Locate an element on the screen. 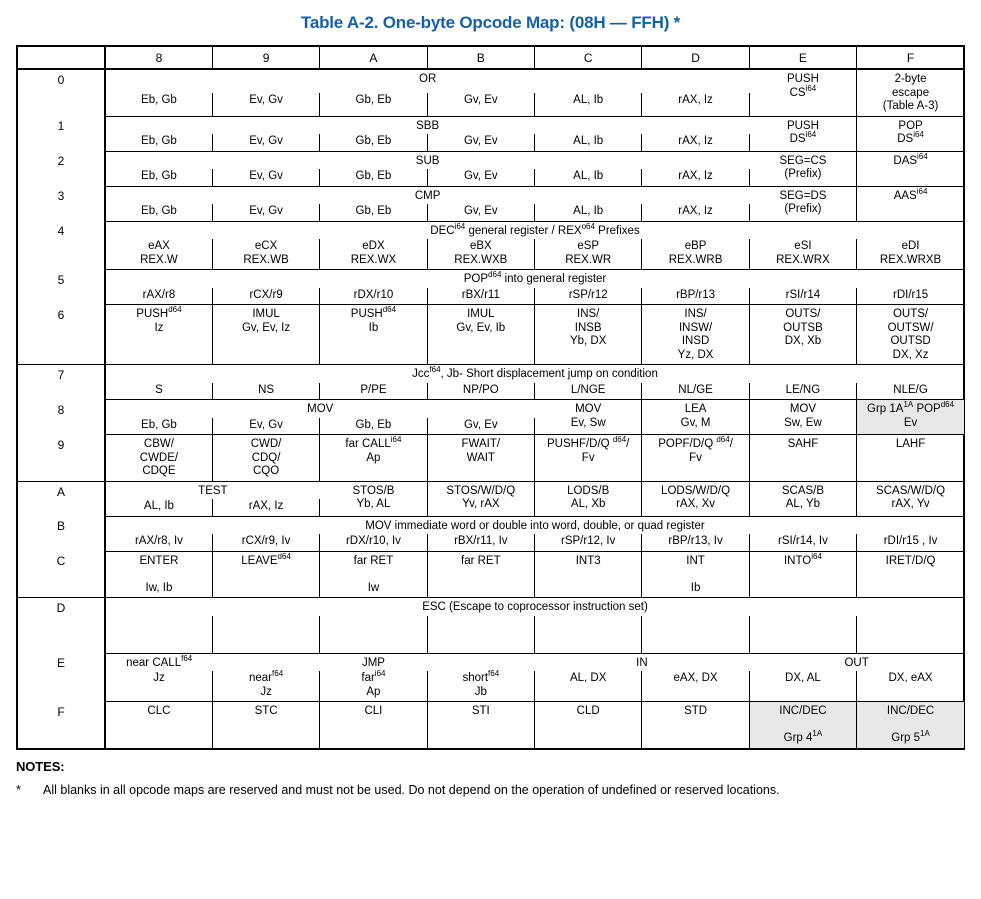 This screenshot has width=981, height=899. table-row is located at coordinates (491, 634).